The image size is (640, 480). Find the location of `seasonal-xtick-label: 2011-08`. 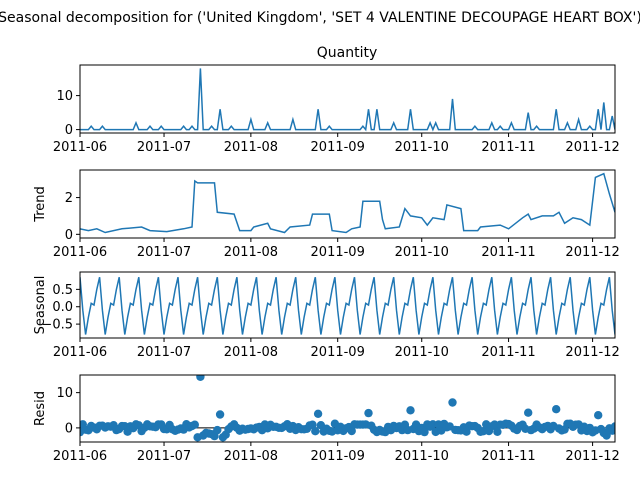

seasonal-xtick-label: 2011-08 is located at coordinates (251, 352).